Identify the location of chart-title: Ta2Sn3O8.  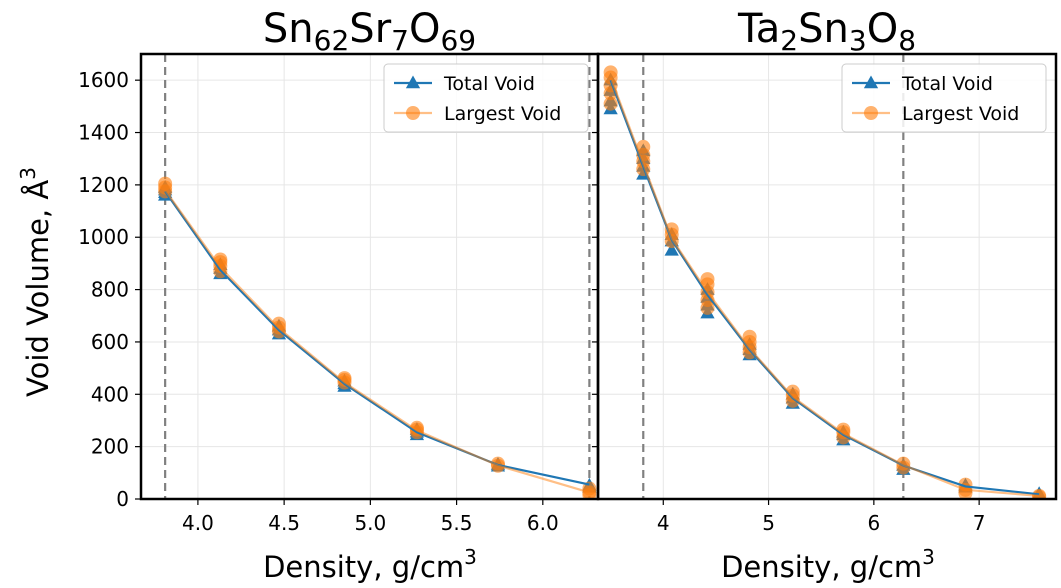
(826, 31).